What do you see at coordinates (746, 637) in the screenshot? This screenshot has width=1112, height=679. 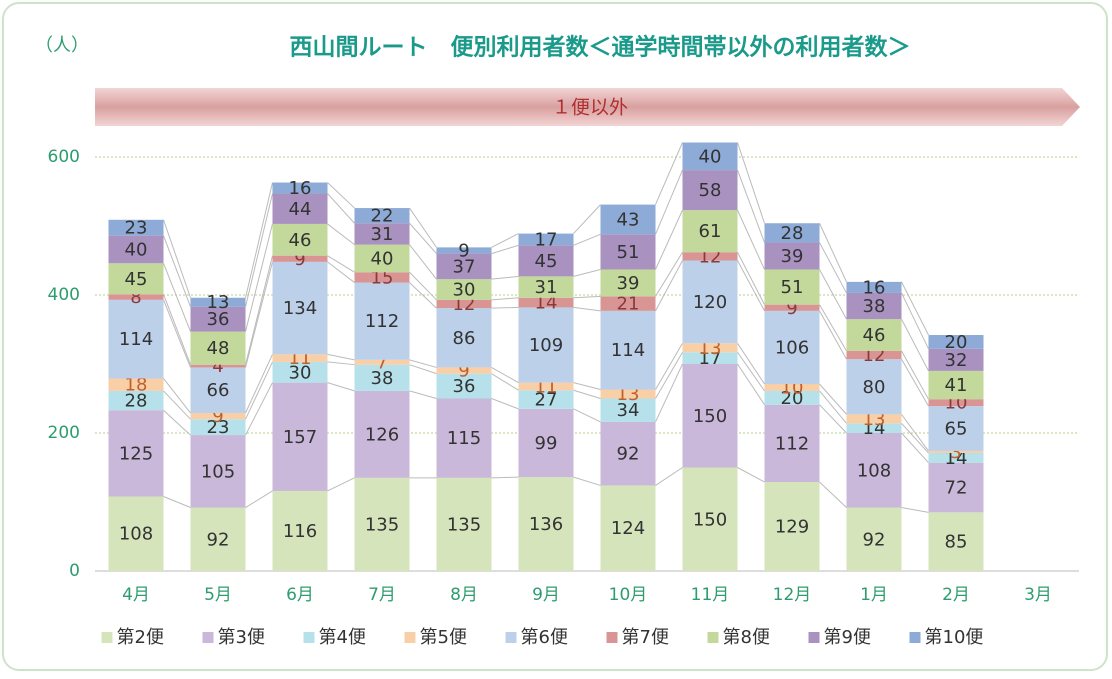 I see `legend-label: 第8便` at bounding box center [746, 637].